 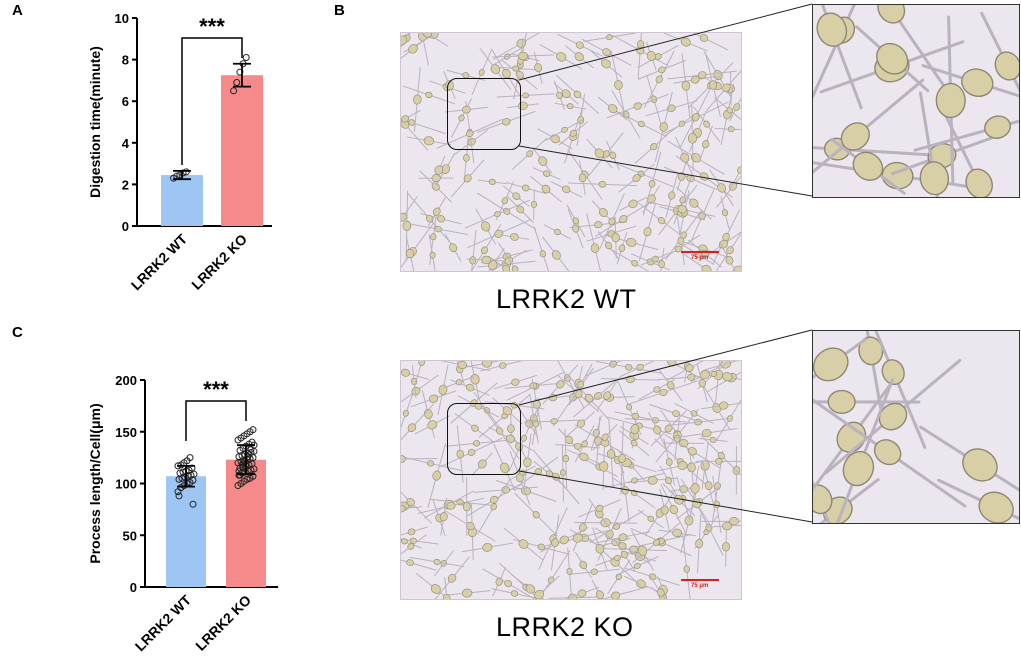 What do you see at coordinates (163, 622) in the screenshot?
I see `category-label: LRRK2 WT` at bounding box center [163, 622].